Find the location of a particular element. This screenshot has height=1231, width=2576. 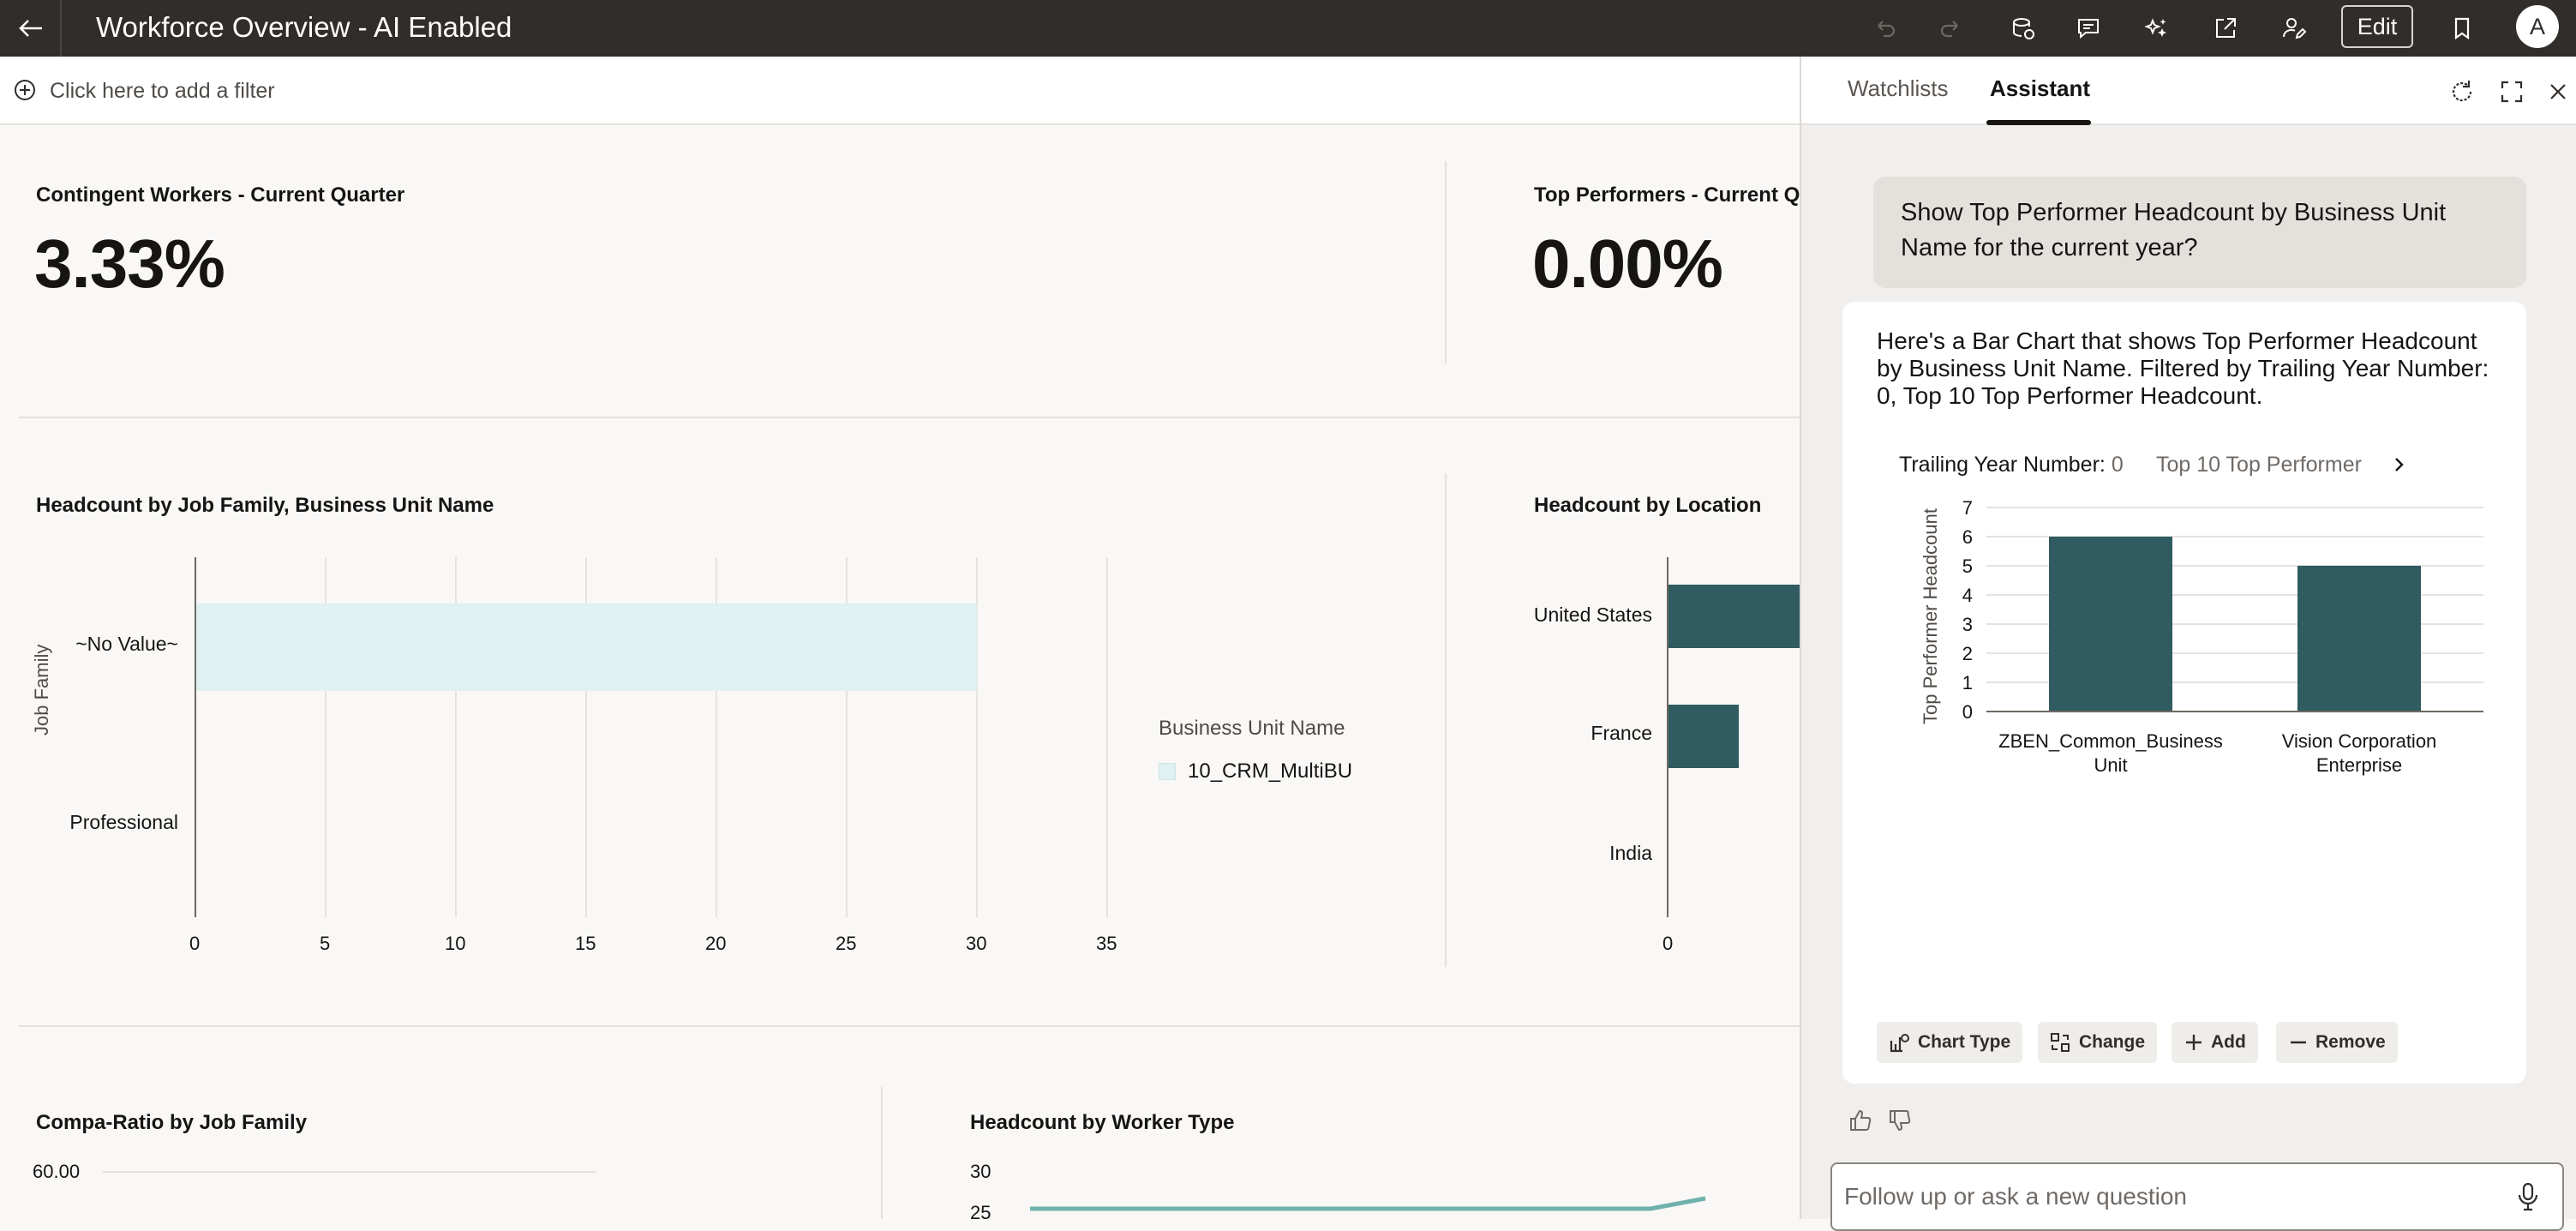

filter-chip-trailing-year: Trailing Year Number: 0 is located at coordinates (2011, 465).